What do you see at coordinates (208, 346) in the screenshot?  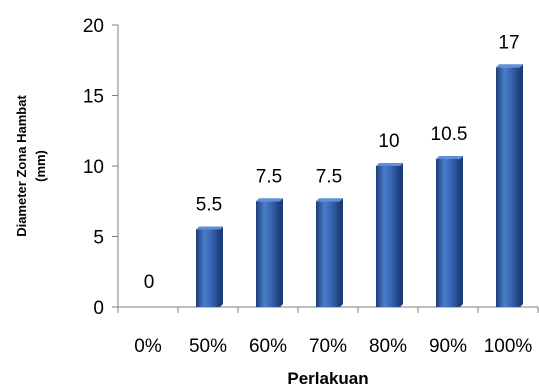 I see `x-tick-label: 50%` at bounding box center [208, 346].